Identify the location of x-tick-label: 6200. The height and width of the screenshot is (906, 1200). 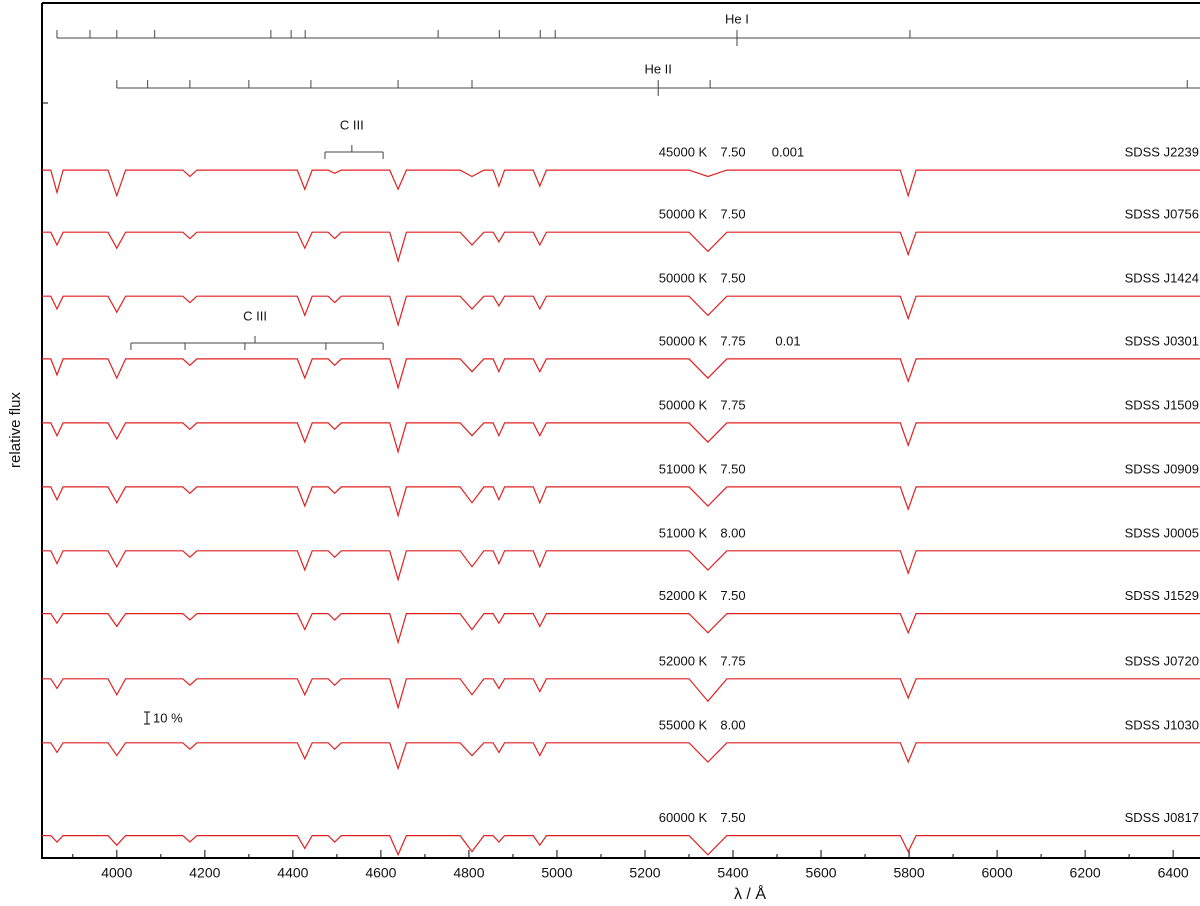
(1085, 873).